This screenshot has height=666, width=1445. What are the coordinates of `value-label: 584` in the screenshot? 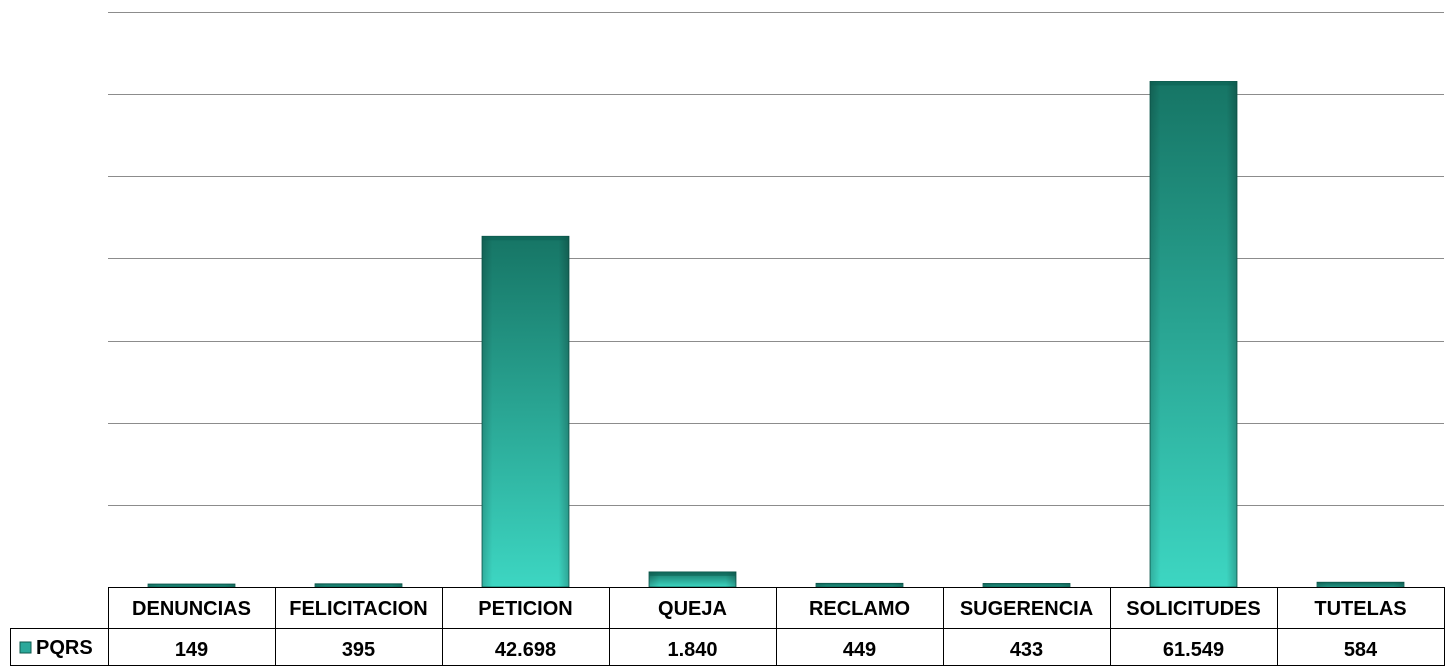 It's located at (1361, 650).